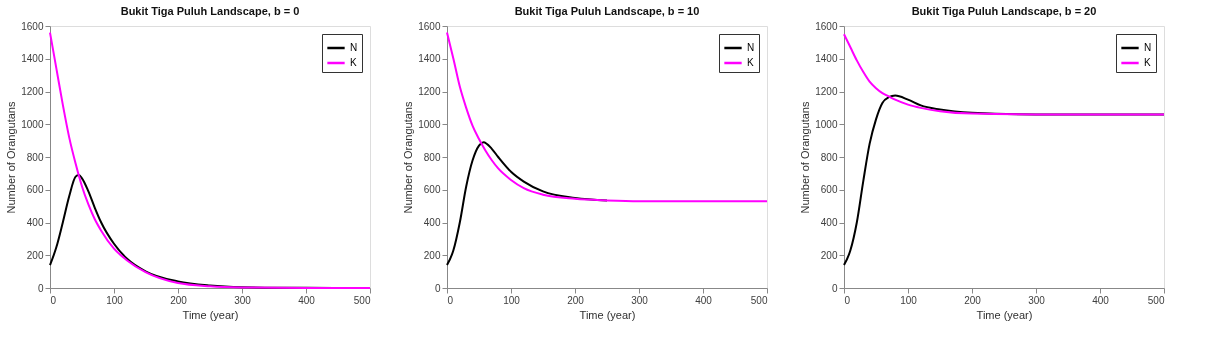 This screenshot has width=1221, height=352. I want to click on chart-title: Bukit Tiga Puluh Landscape, b = 0, so click(210, 11).